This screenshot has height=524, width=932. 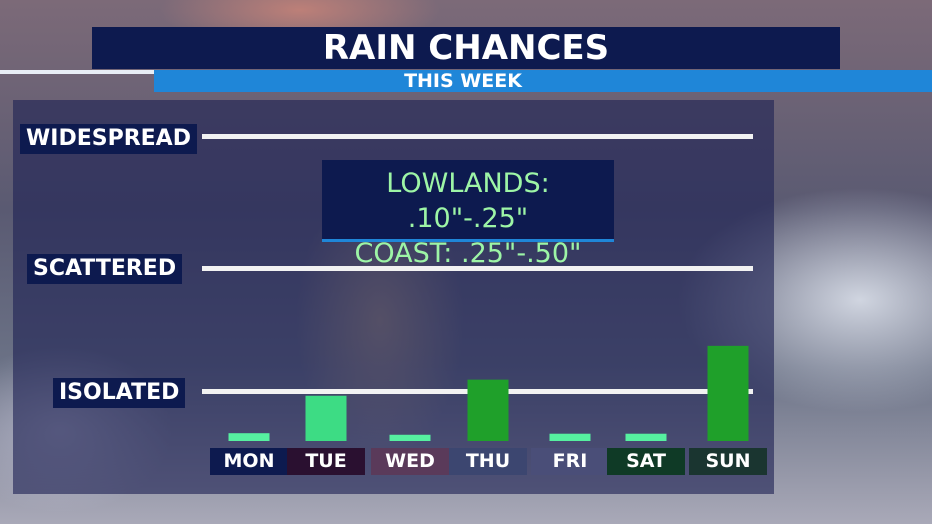 I want to click on day-label-fri: FRI, so click(x=570, y=461).